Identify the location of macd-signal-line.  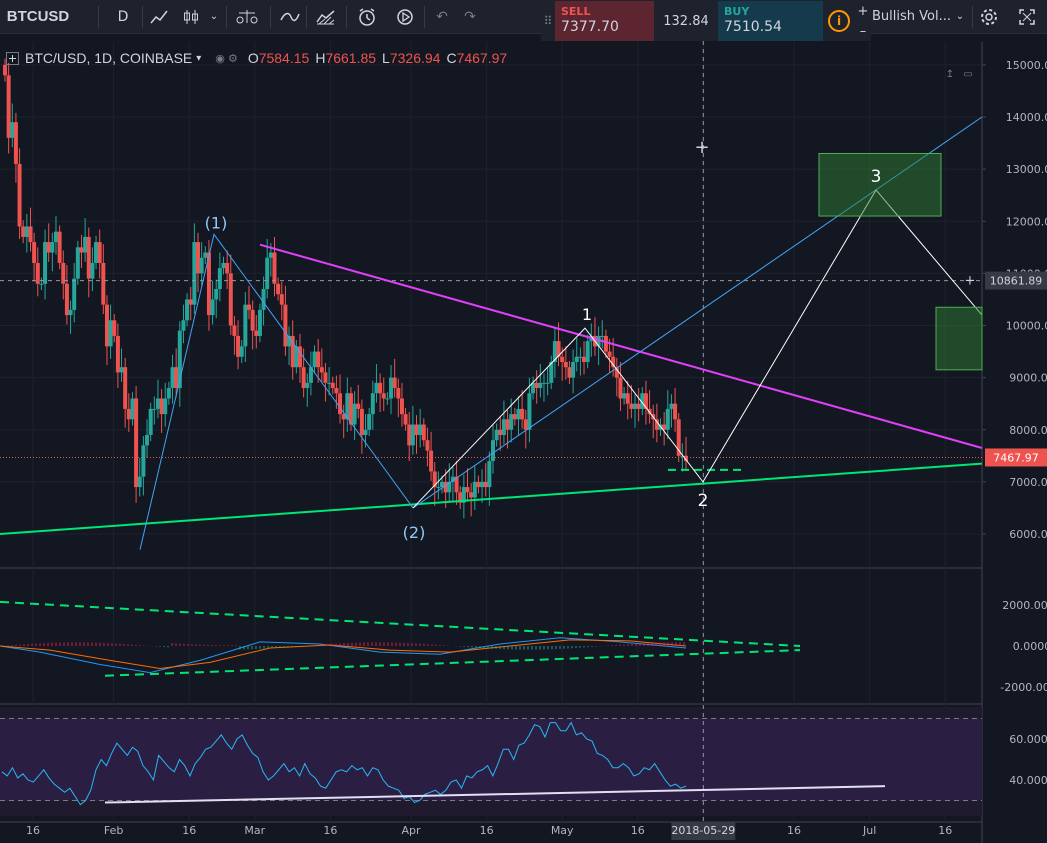
(343, 654).